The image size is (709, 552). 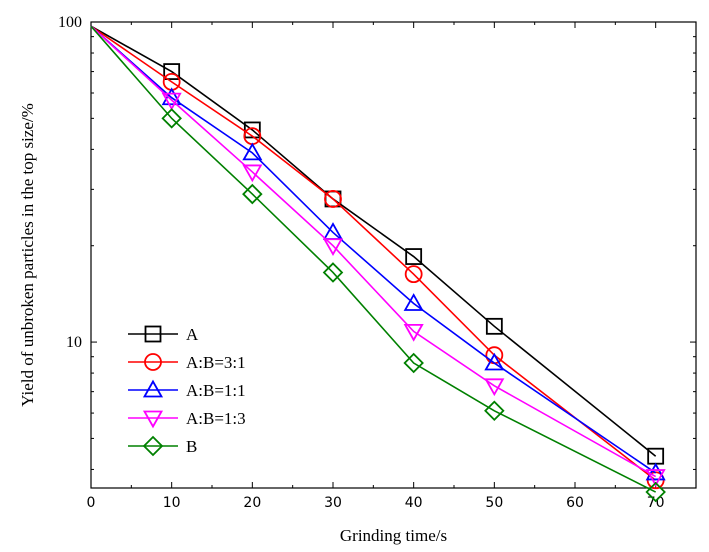 What do you see at coordinates (656, 503) in the screenshot?
I see `x-tick-label: 70` at bounding box center [656, 503].